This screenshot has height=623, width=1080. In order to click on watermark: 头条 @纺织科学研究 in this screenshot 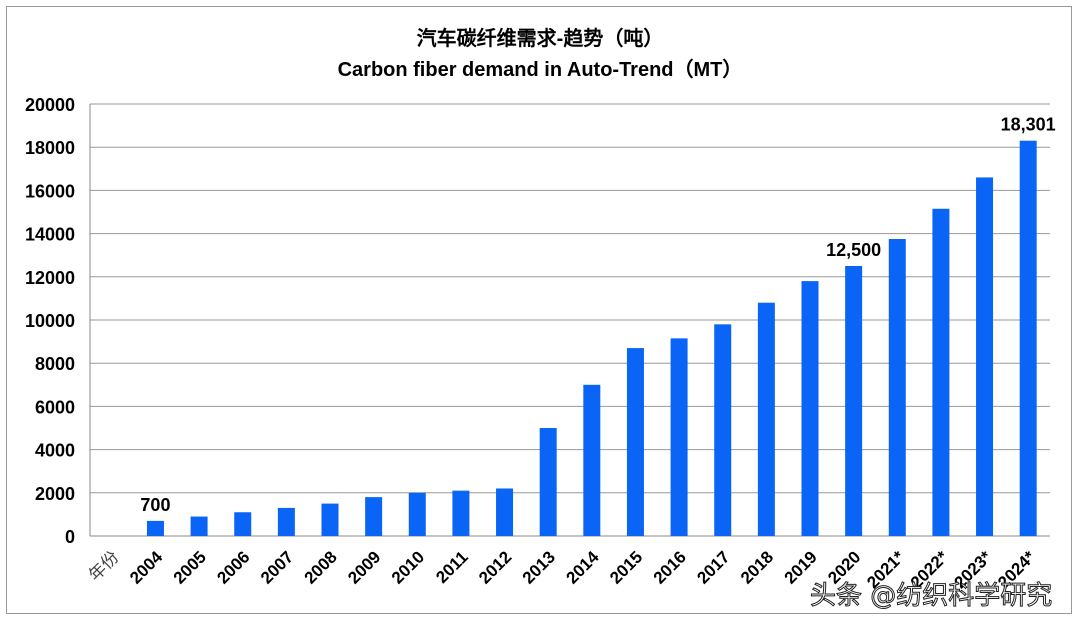, I will do `click(931, 596)`.